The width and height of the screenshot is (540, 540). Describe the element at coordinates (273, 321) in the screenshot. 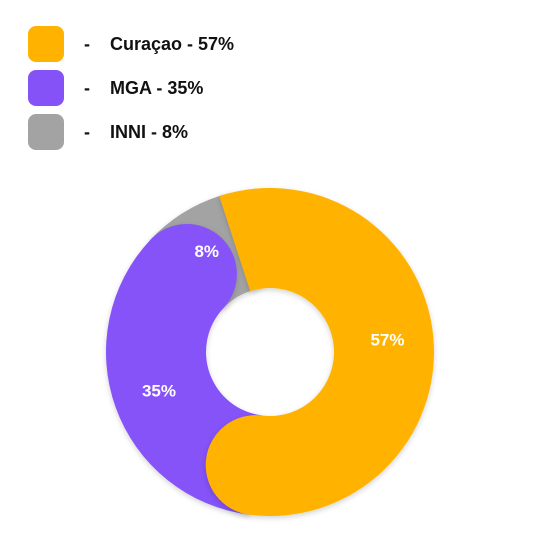

I see `donut-labels: 57% 35% 8%` at that location.